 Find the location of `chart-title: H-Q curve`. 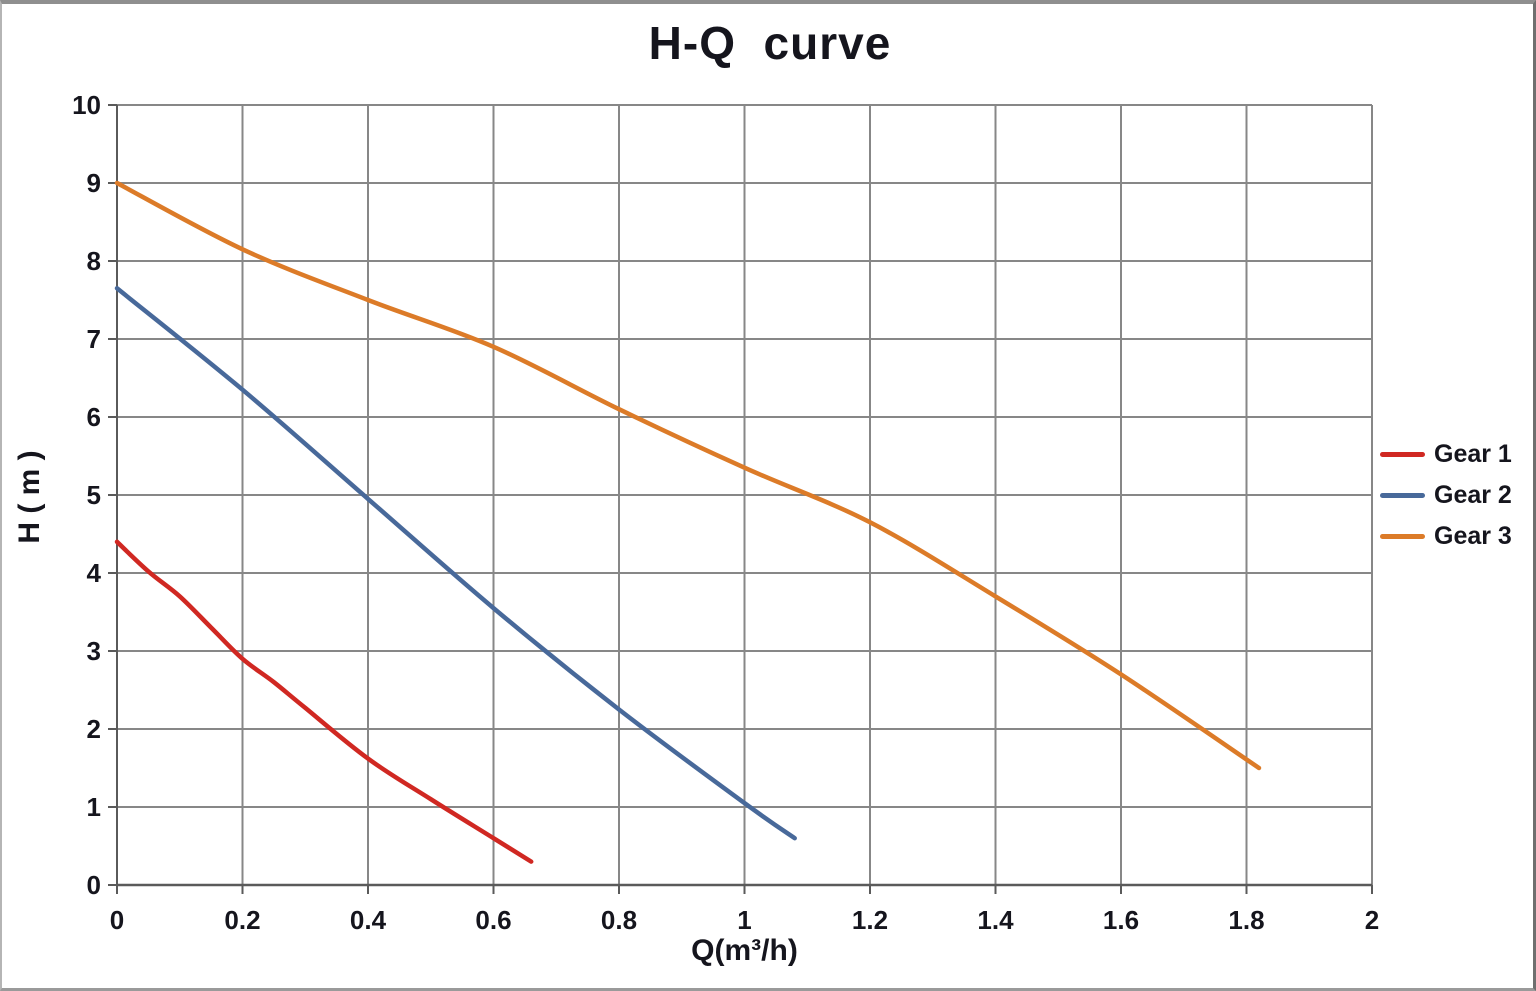

chart-title: H-Q curve is located at coordinates (770, 43).